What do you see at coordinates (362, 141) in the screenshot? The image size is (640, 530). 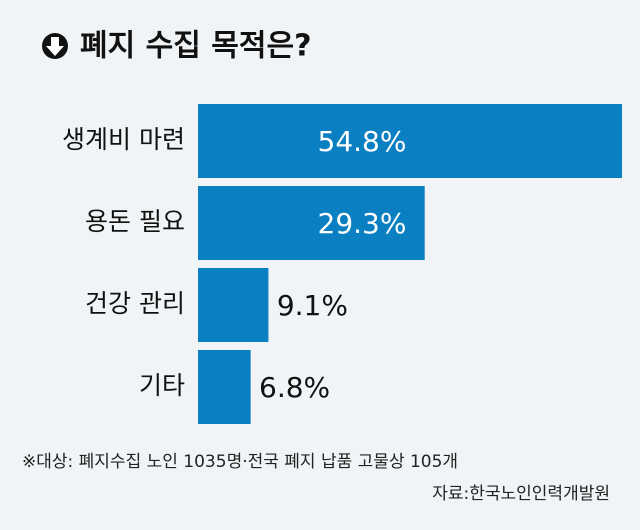 I see `value-label: 54.8%` at bounding box center [362, 141].